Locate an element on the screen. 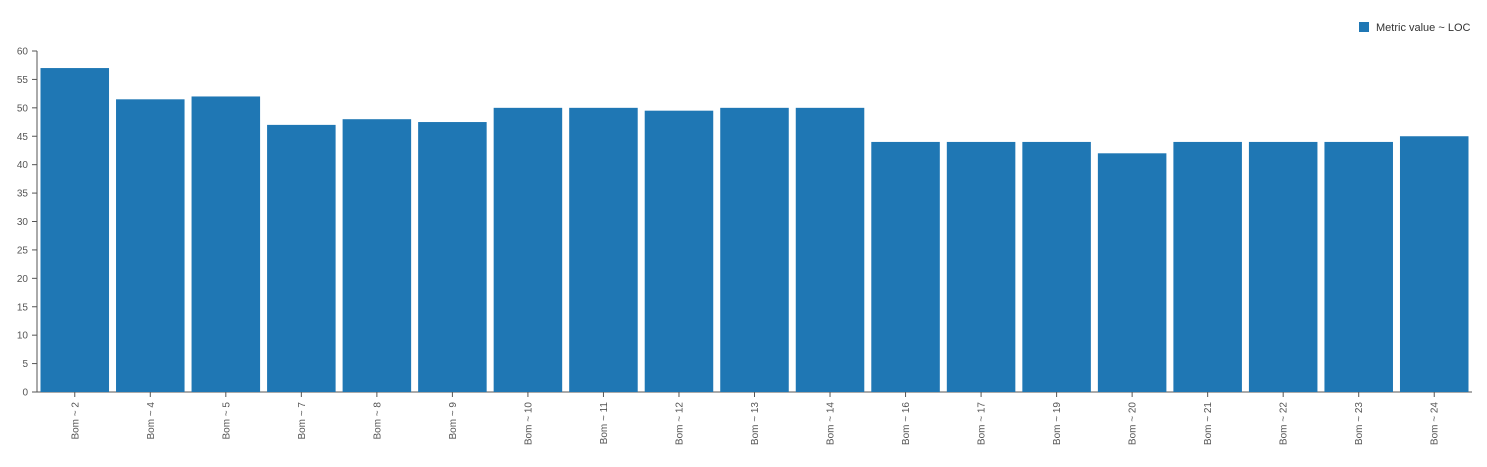 The height and width of the screenshot is (467, 1487). y-tick-label: 0 is located at coordinates (25, 393).